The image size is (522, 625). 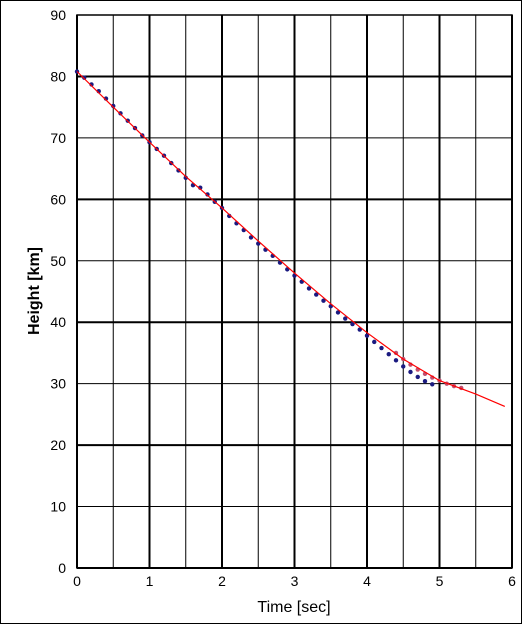 I want to click on y-tick-label: 90, so click(x=58, y=15).